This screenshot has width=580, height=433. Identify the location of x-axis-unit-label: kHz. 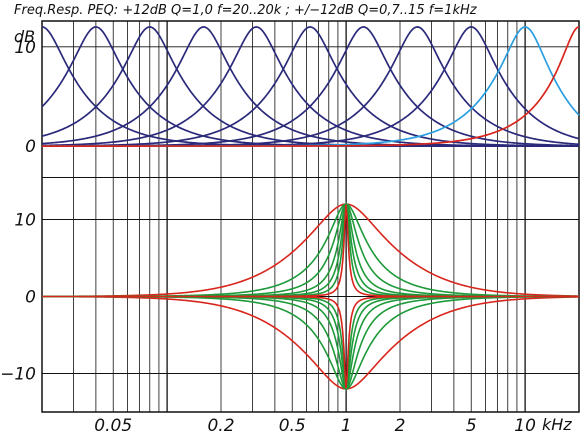
(557, 424).